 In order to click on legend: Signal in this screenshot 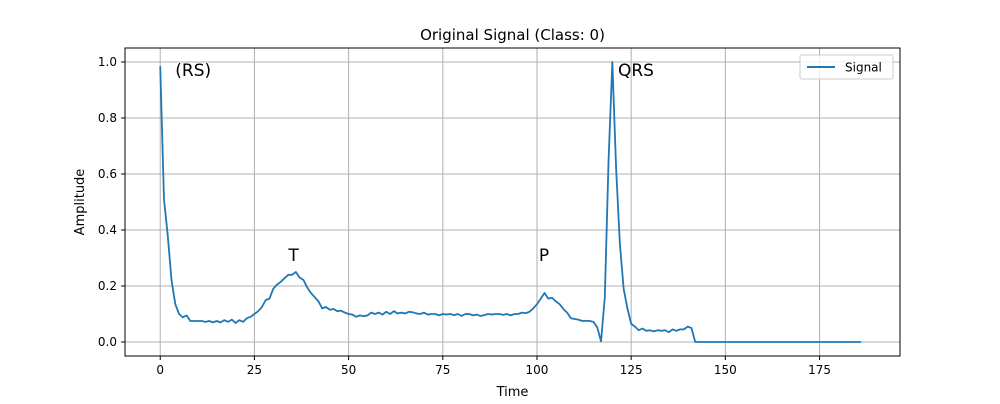, I will do `click(846, 67)`.